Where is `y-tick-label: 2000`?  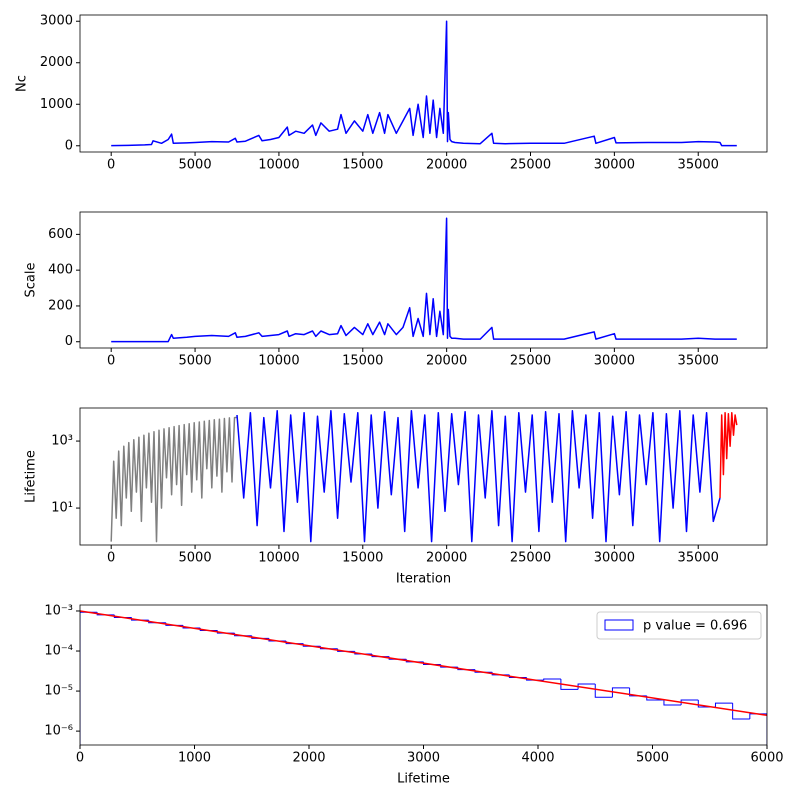
y-tick-label: 2000 is located at coordinates (56, 62).